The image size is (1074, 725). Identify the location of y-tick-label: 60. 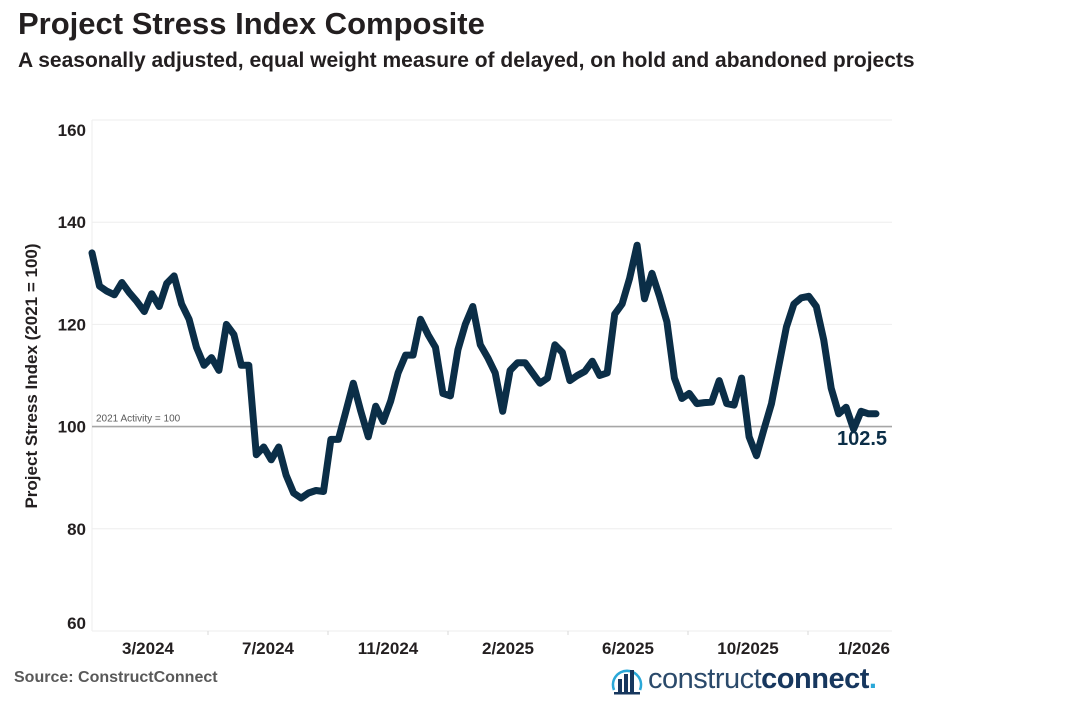
(76, 623).